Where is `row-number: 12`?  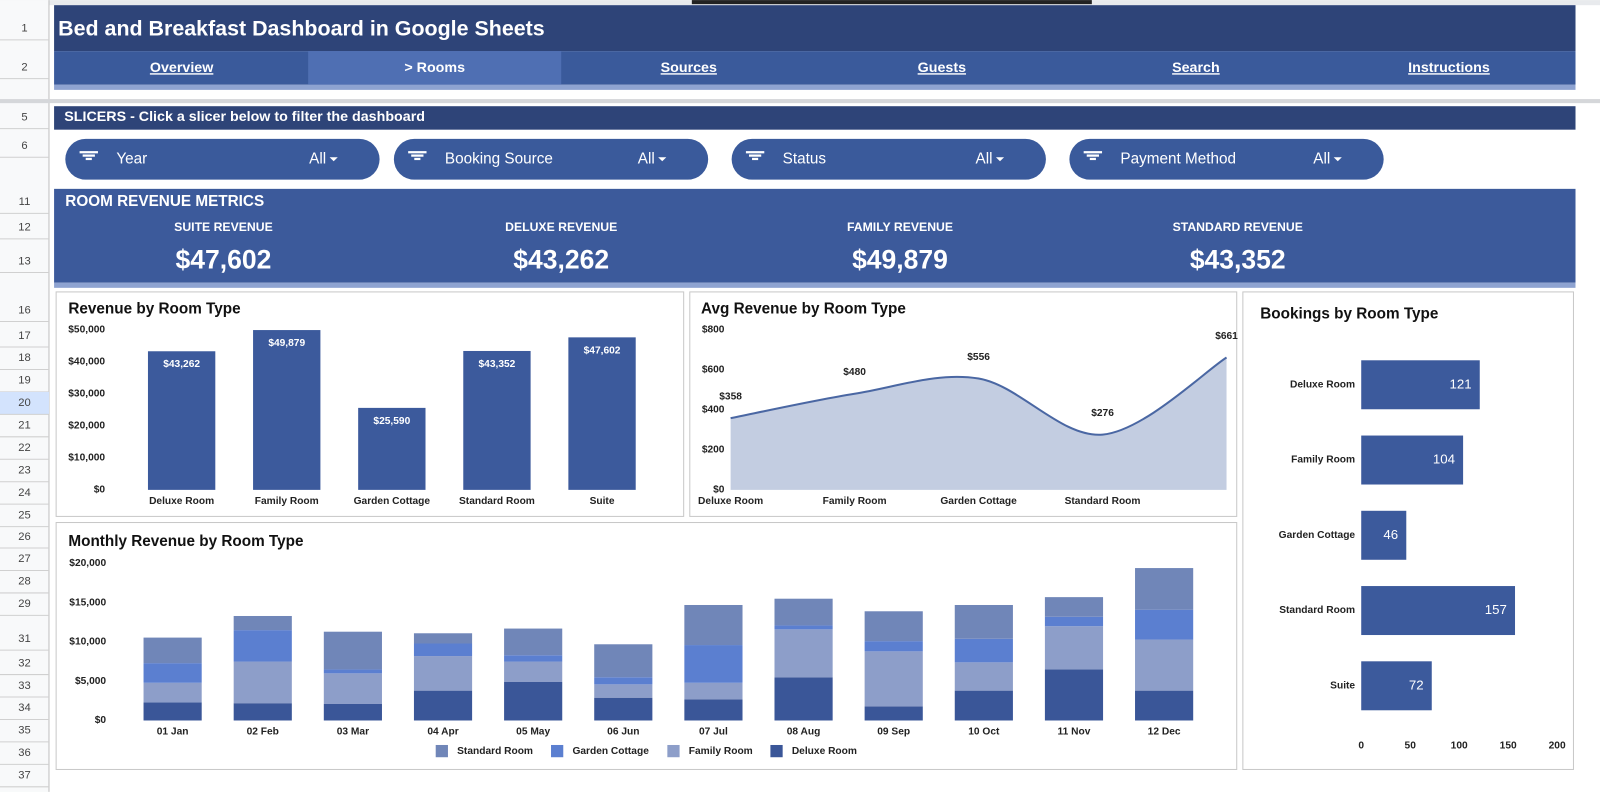 row-number: 12 is located at coordinates (24, 228).